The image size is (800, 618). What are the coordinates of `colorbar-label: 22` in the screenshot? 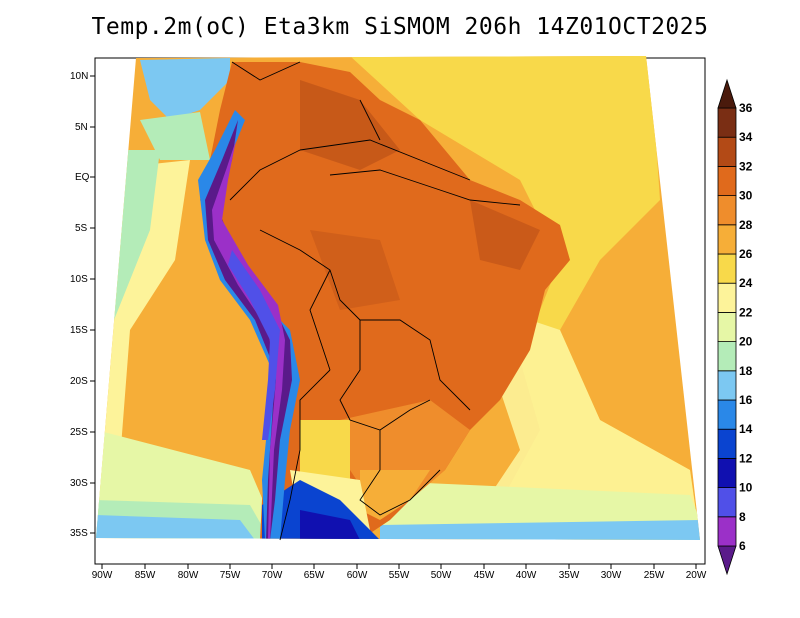 It's located at (746, 312).